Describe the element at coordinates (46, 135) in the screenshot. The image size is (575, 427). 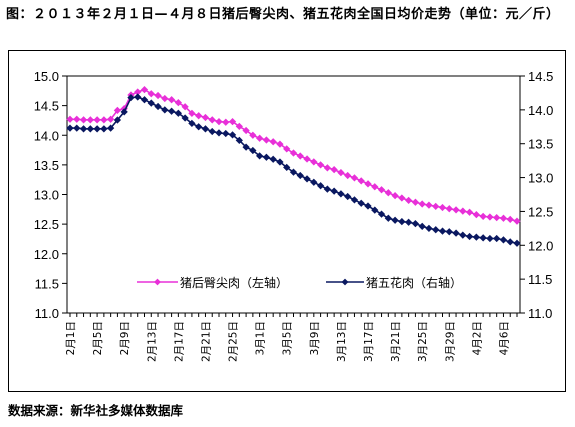
I see `y-left-tick-label: 14.0` at that location.